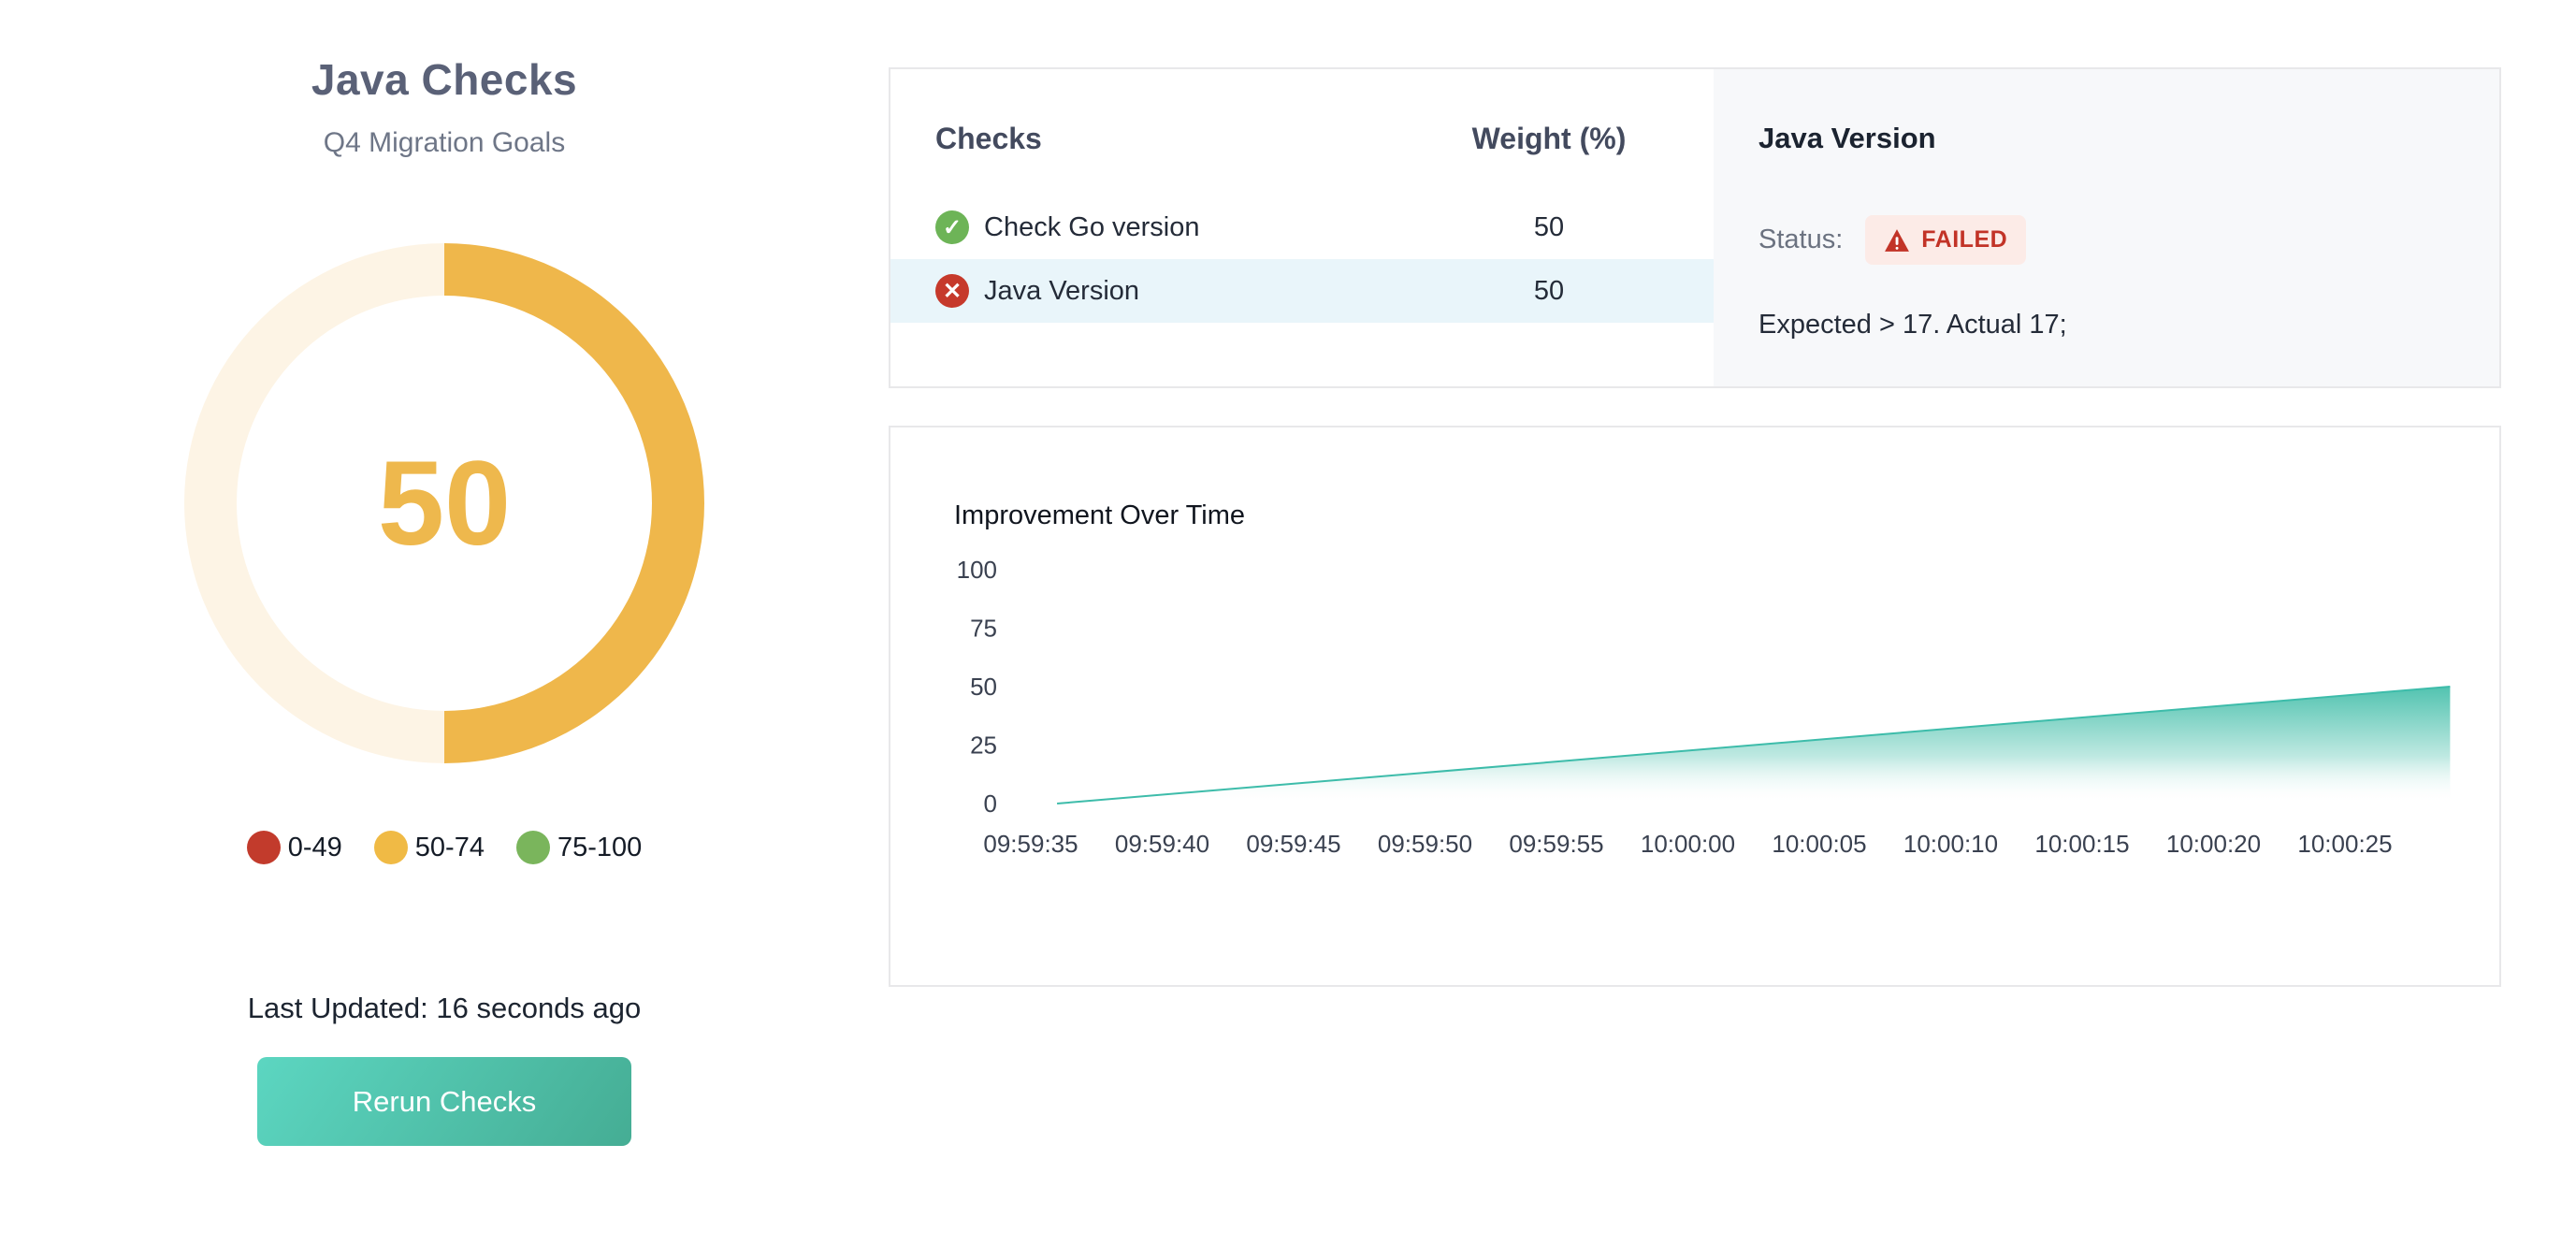 The image size is (2576, 1246). I want to click on legend-dot-low-icon, so click(263, 847).